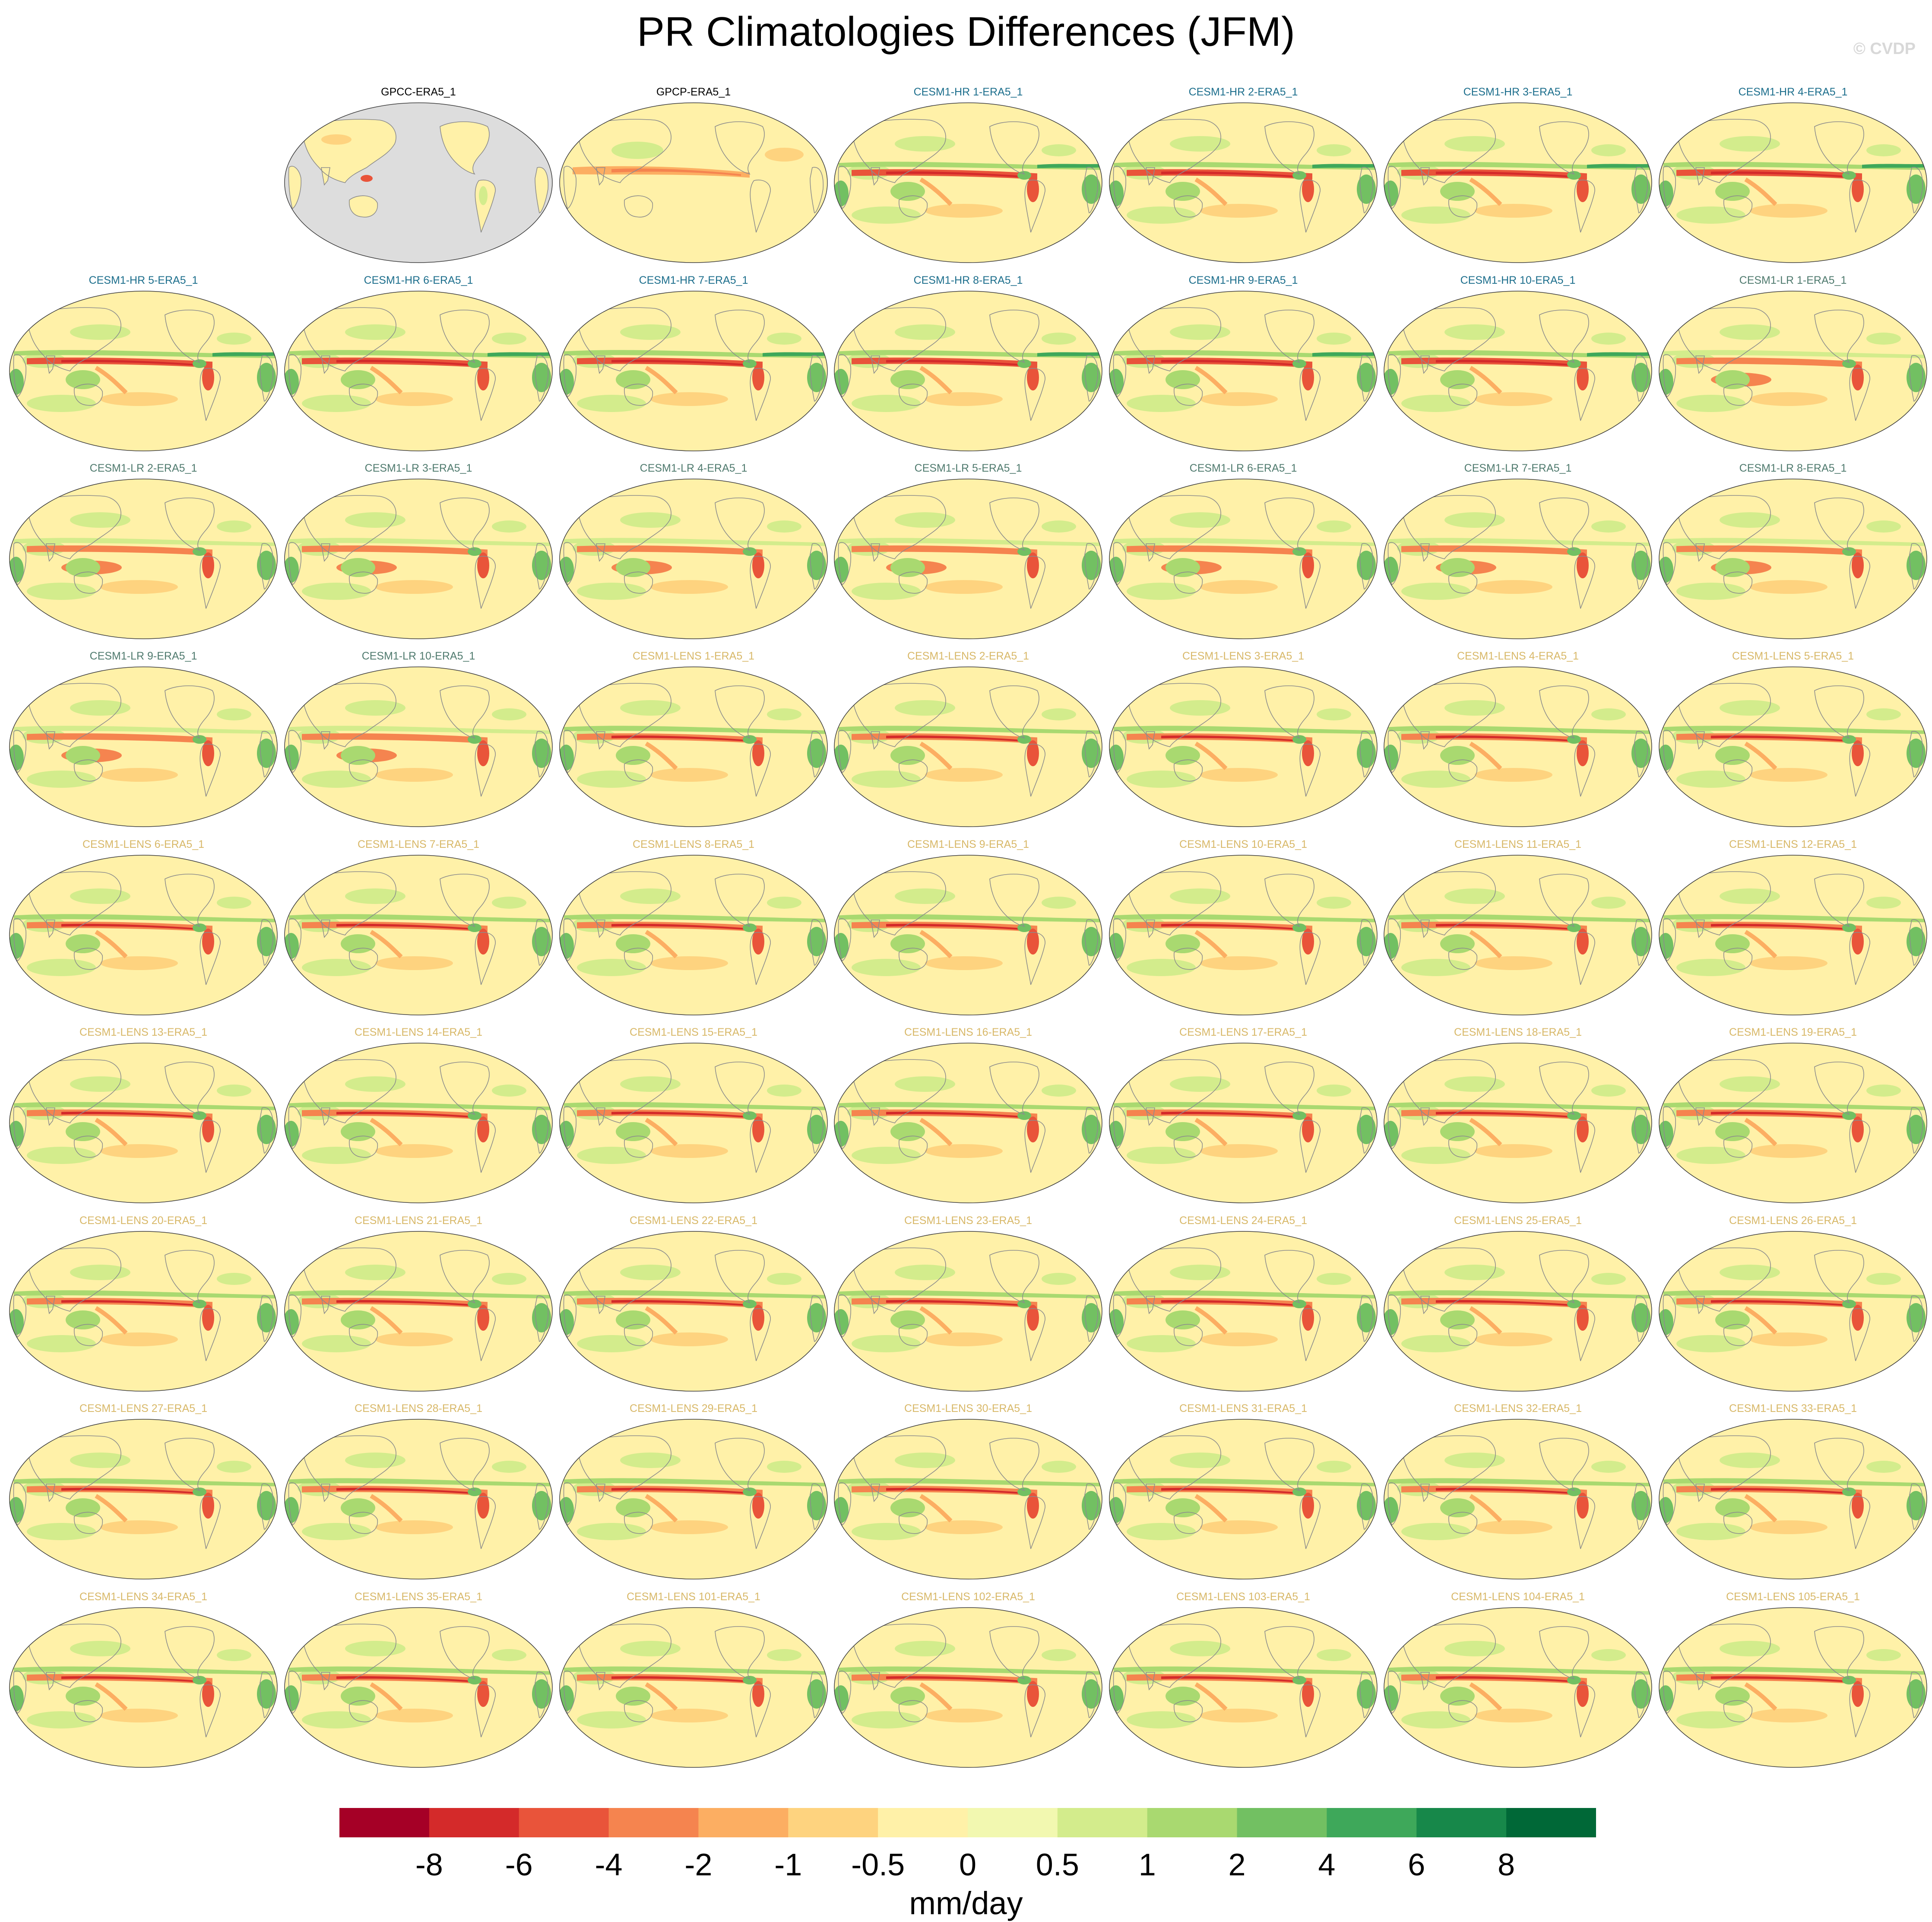 The height and width of the screenshot is (1922, 1932). What do you see at coordinates (968, 1221) in the screenshot?
I see `panel-title: CESM1-LENS 23-ERA5_1` at bounding box center [968, 1221].